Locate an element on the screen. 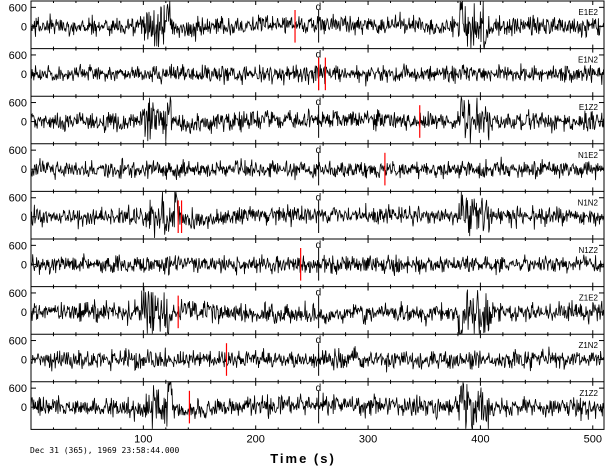 Image resolution: width=606 pixels, height=468 pixels. channel-label: N1Z2 is located at coordinates (588, 250).